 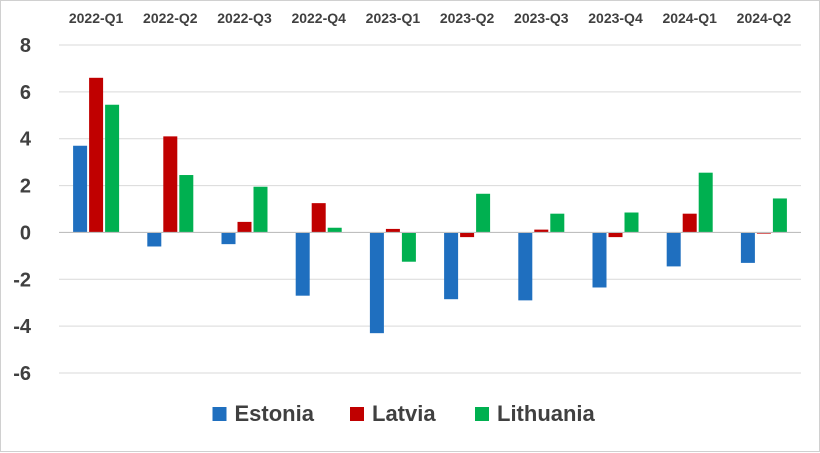 What do you see at coordinates (244, 18) in the screenshot?
I see `category-label: 2022-Q3` at bounding box center [244, 18].